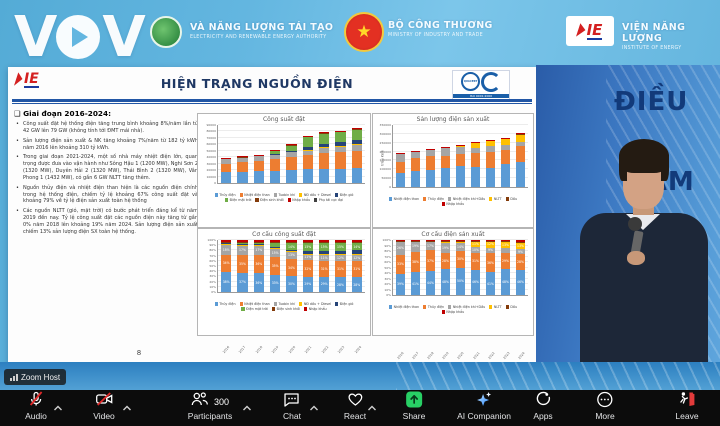 The width and height of the screenshot is (720, 426). Describe the element at coordinates (470, 82) in the screenshot. I see `quacert-logo-icon: QUACERT` at that location.